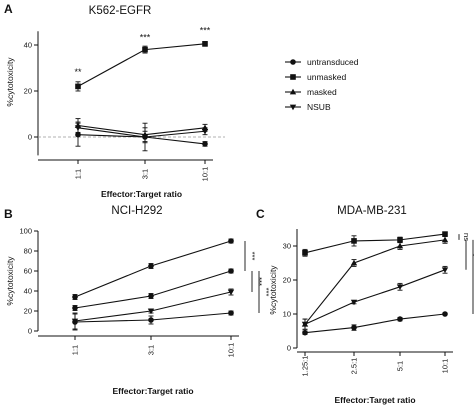 This screenshot has height=409, width=474. Describe the element at coordinates (260, 214) in the screenshot. I see `panel-letter-c: C` at that location.